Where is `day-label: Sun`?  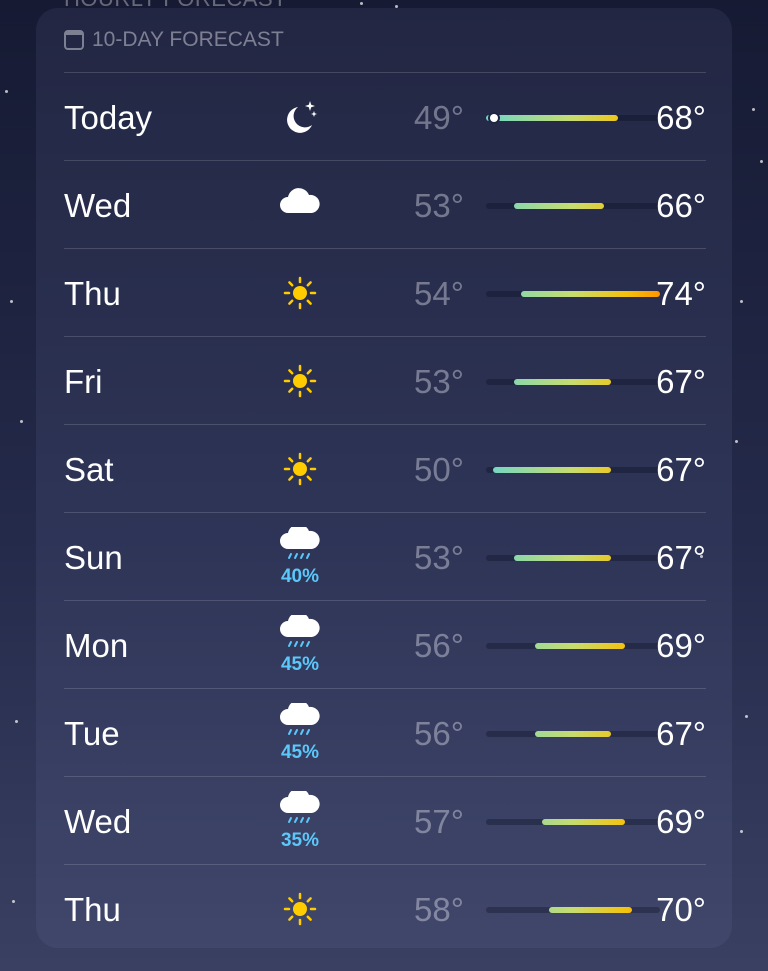
day-label: Sun is located at coordinates (93, 557).